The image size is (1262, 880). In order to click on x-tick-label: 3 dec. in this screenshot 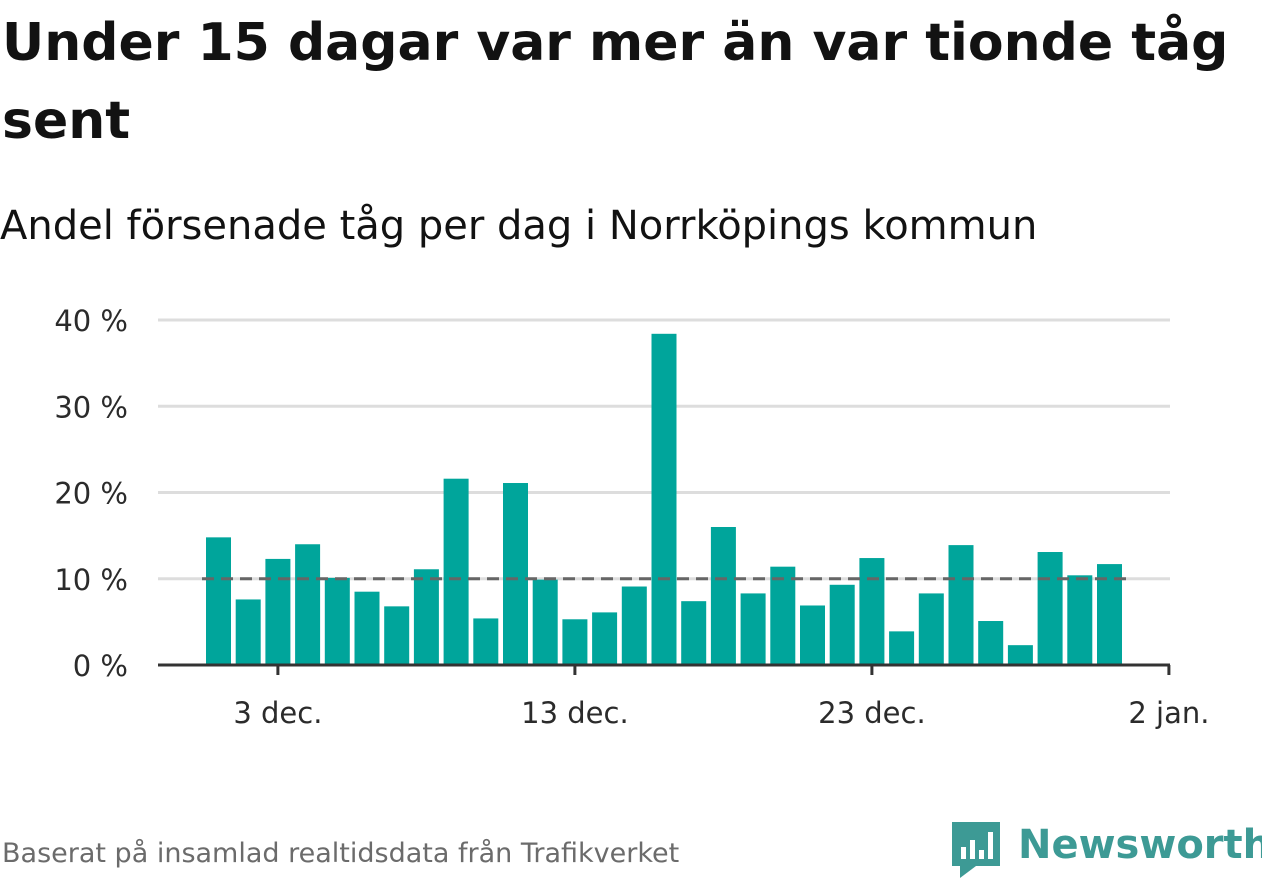, I will do `click(277, 713)`.